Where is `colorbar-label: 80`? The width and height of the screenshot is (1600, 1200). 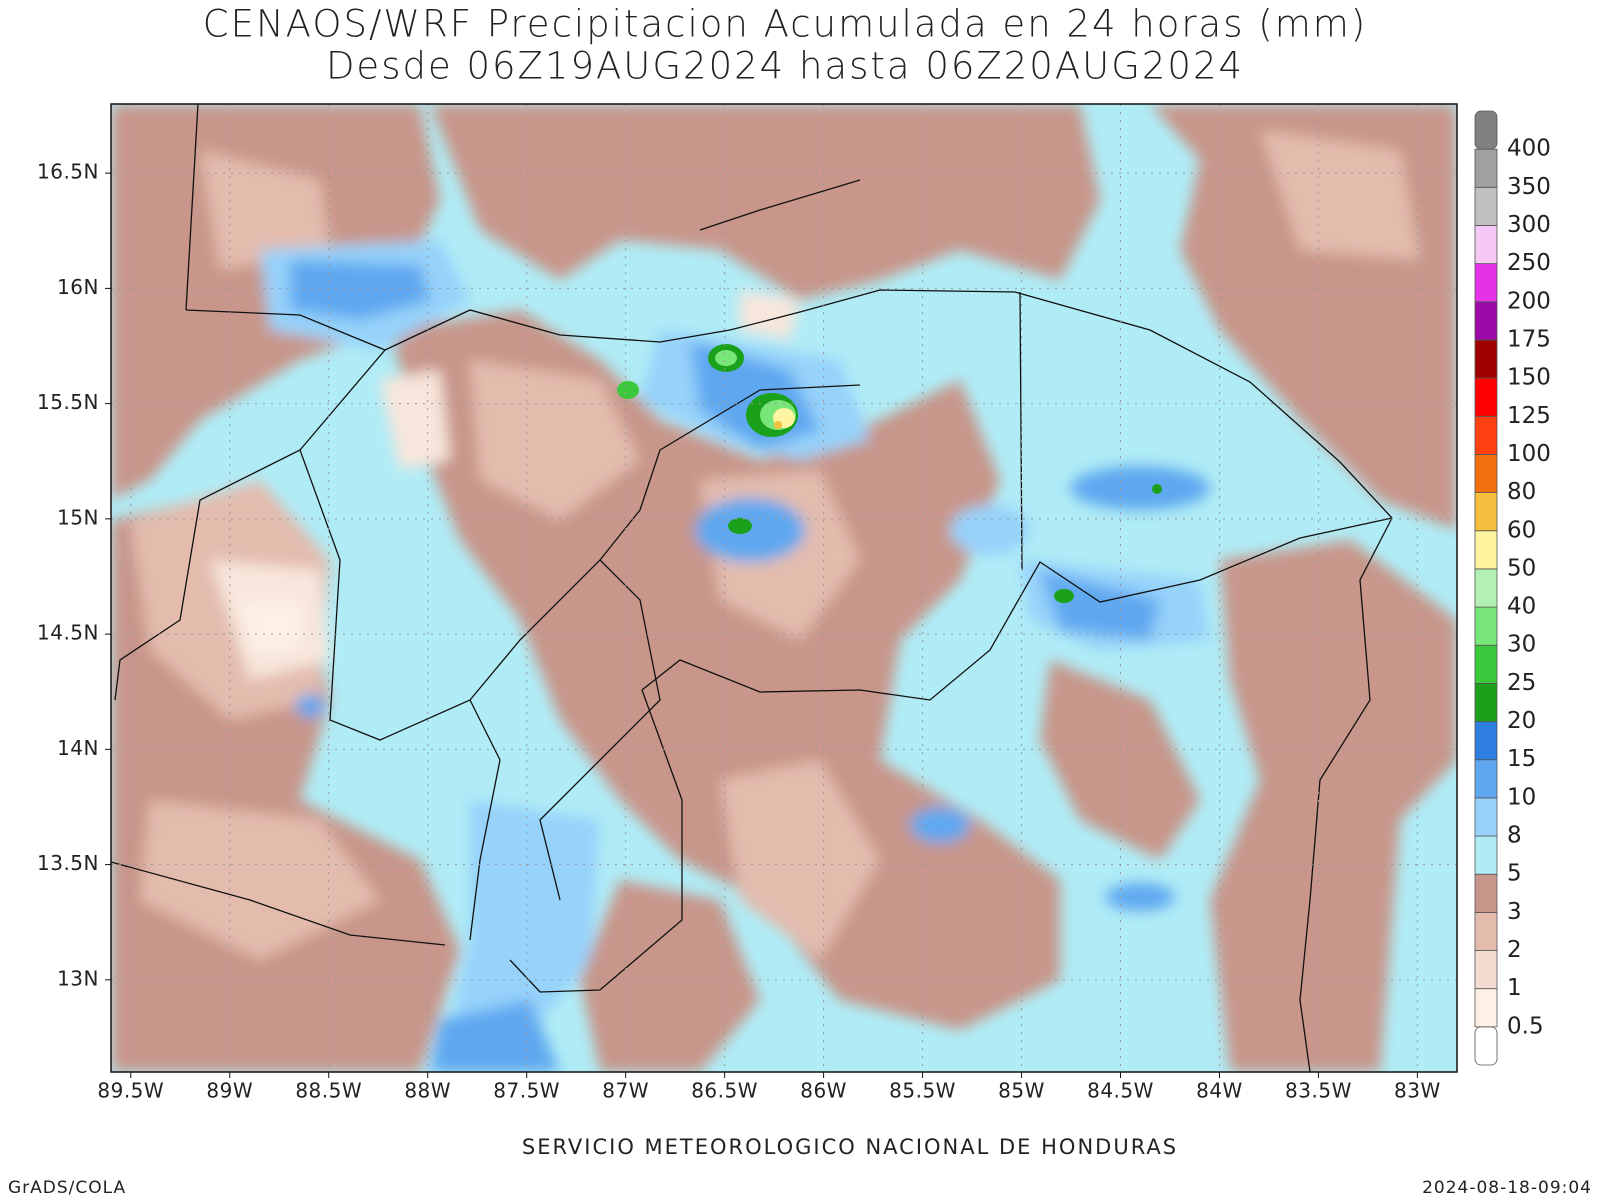 colorbar-label: 80 is located at coordinates (1521, 492).